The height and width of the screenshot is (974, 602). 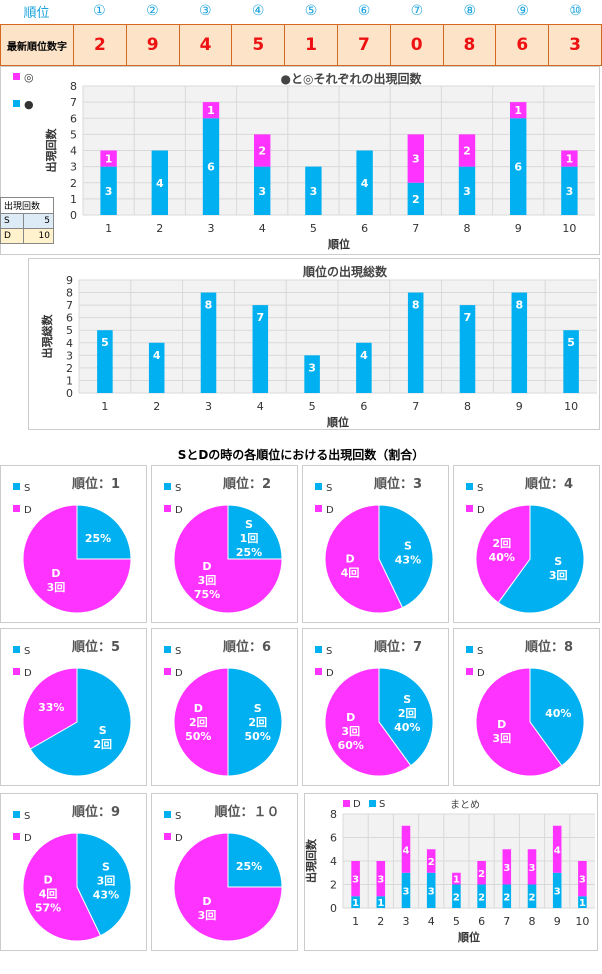 I want to click on pie-panel: 順位：8 S D 40% D 3回, so click(x=526, y=707).